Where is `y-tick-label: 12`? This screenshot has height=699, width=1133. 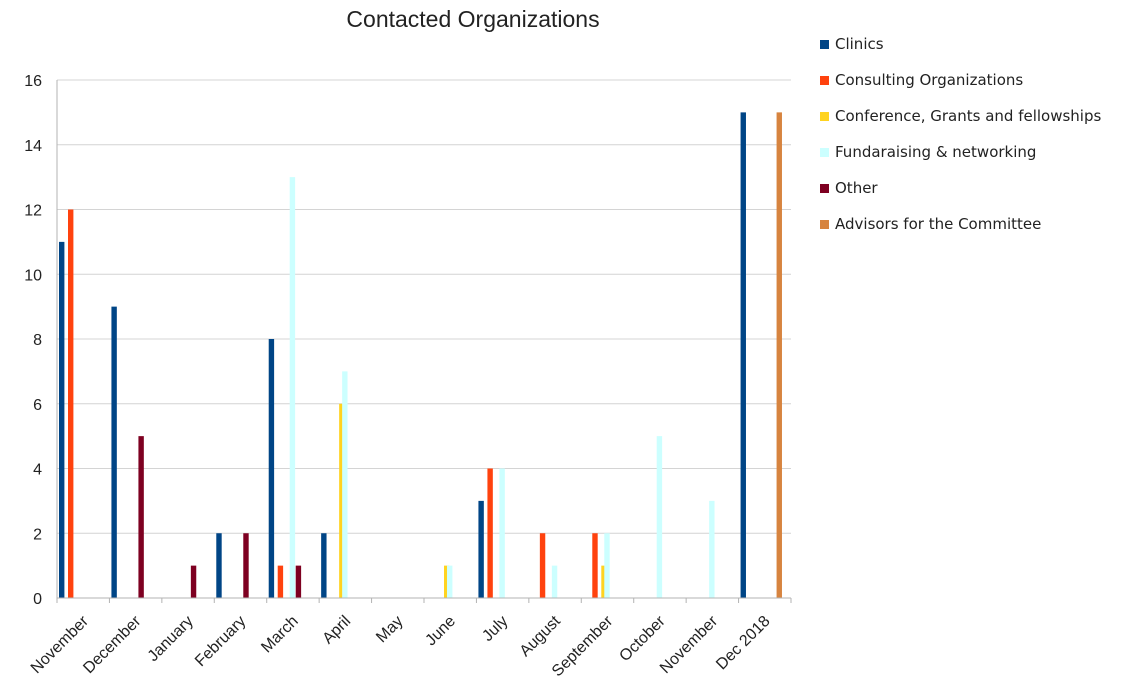 y-tick-label: 12 is located at coordinates (33, 211).